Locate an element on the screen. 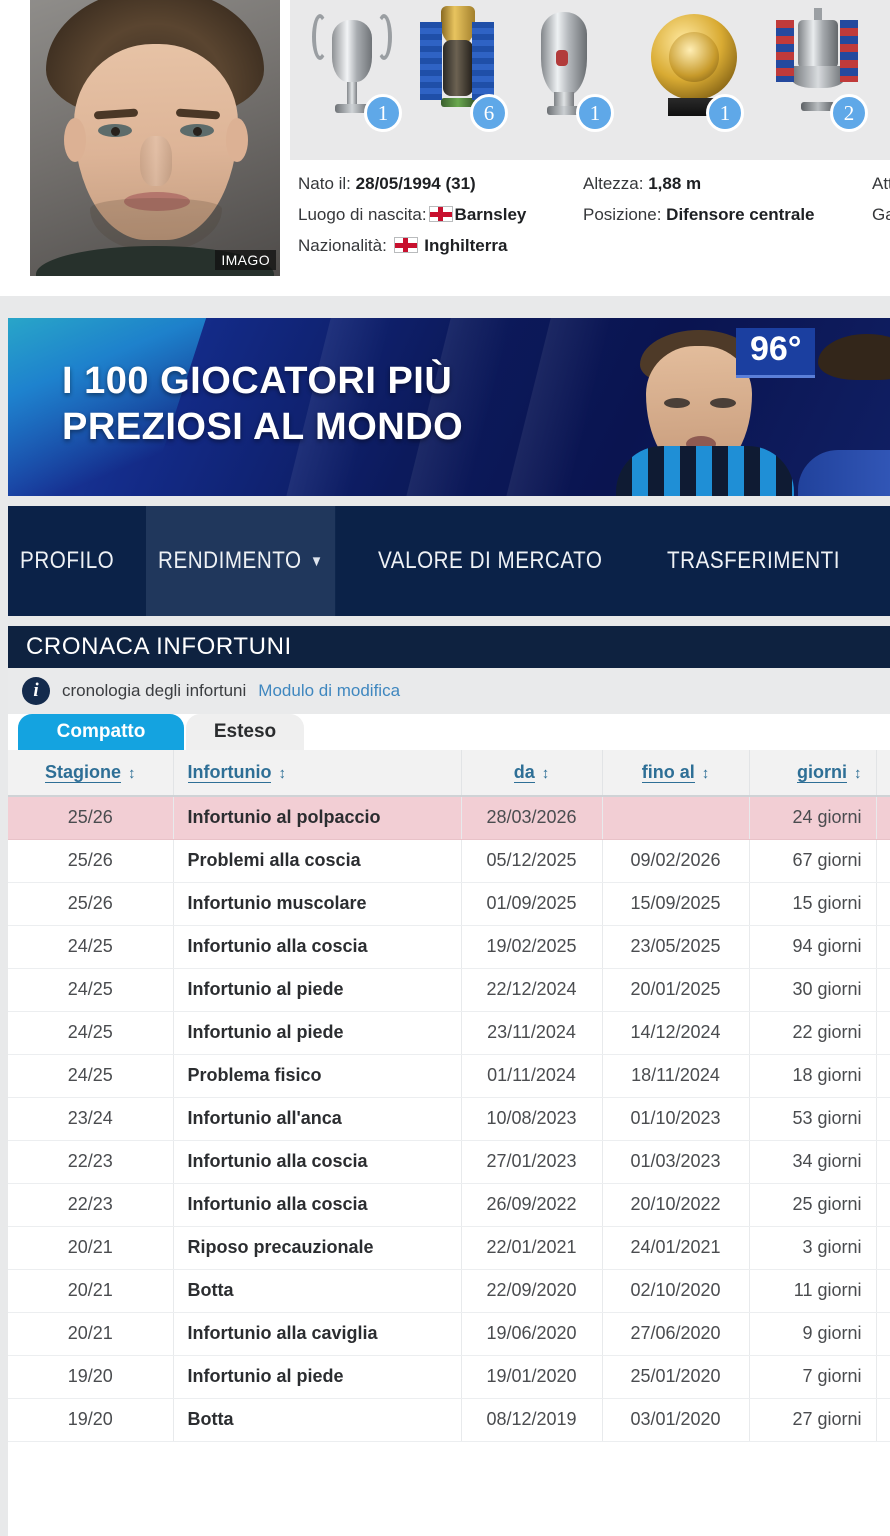  nav-tab-rendimento: RENDIMENTO ▼ is located at coordinates (240, 561).